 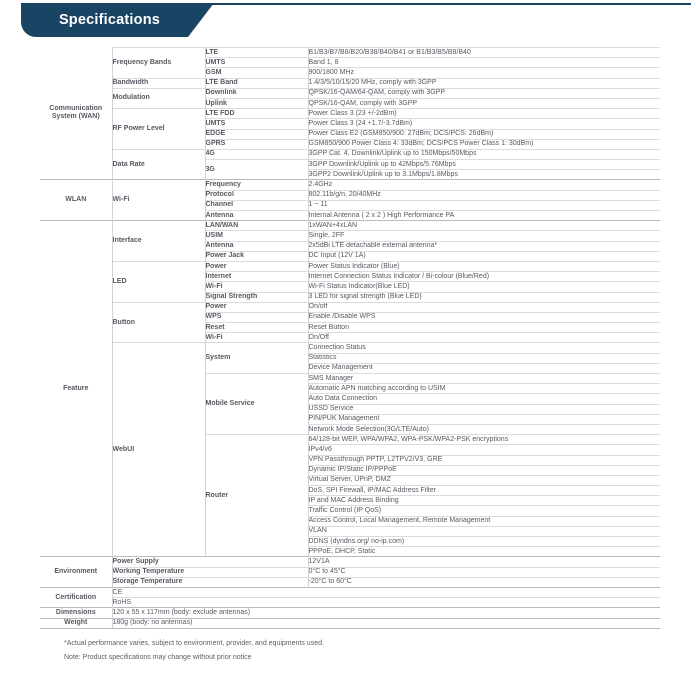 I want to click on block-label-led: LED, so click(x=158, y=281).